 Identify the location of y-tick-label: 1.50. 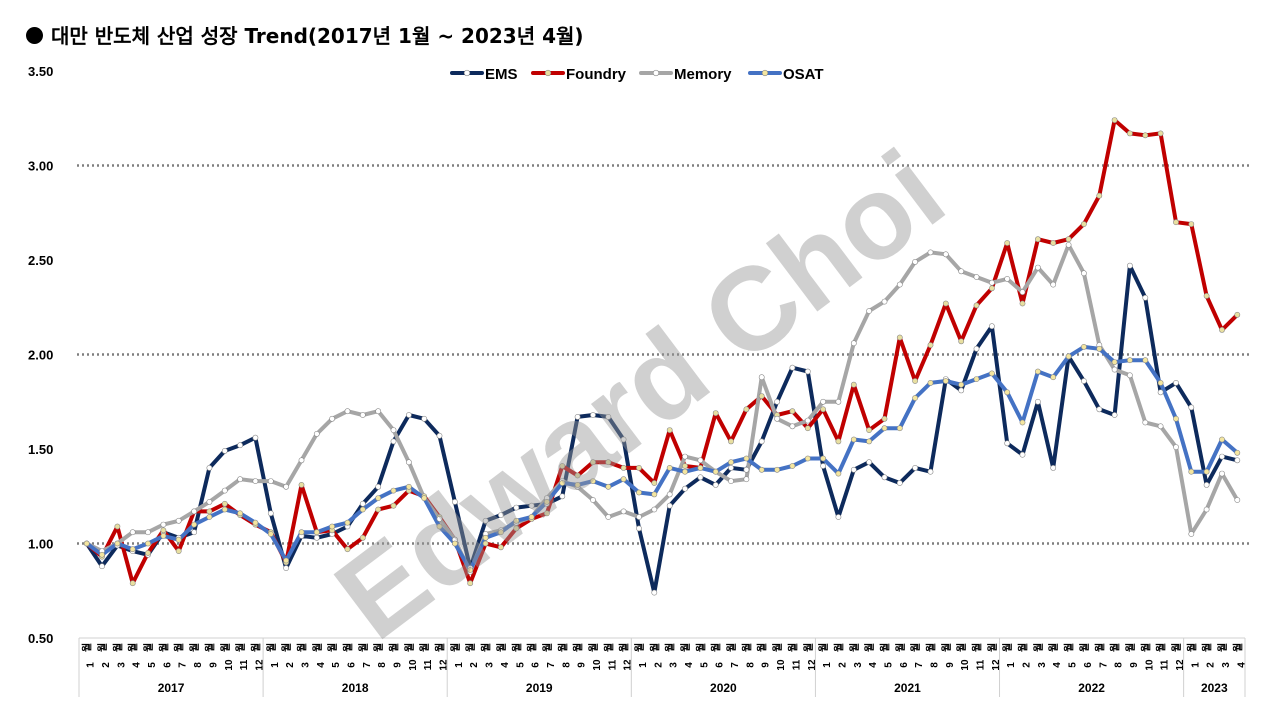
(40, 449).